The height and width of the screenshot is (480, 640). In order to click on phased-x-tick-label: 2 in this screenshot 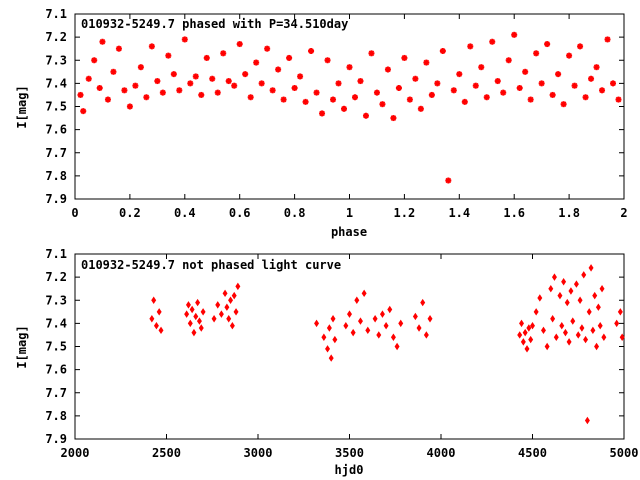, I will do `click(623, 213)`.